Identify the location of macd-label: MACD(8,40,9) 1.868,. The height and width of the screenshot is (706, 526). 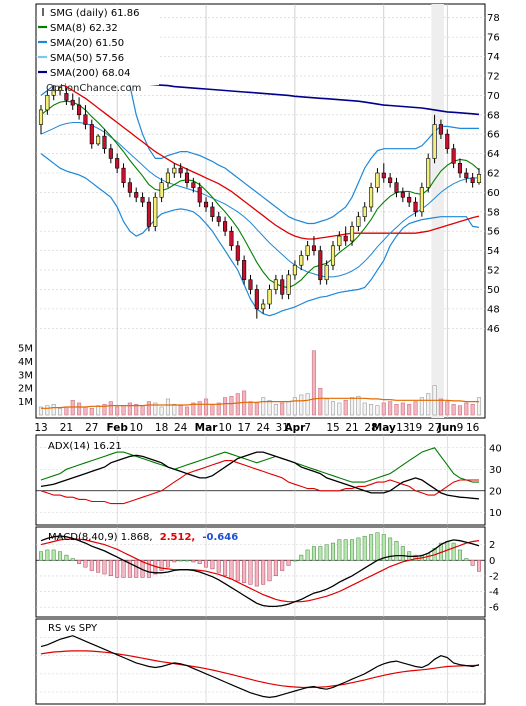
(100, 537).